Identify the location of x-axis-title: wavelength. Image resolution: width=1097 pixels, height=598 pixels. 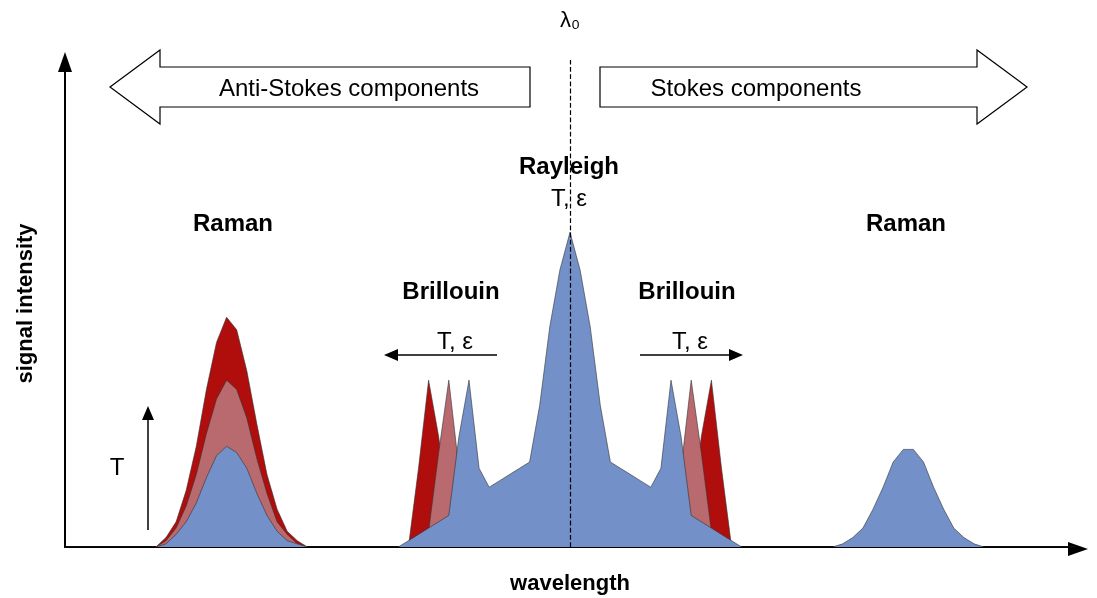
(569, 582).